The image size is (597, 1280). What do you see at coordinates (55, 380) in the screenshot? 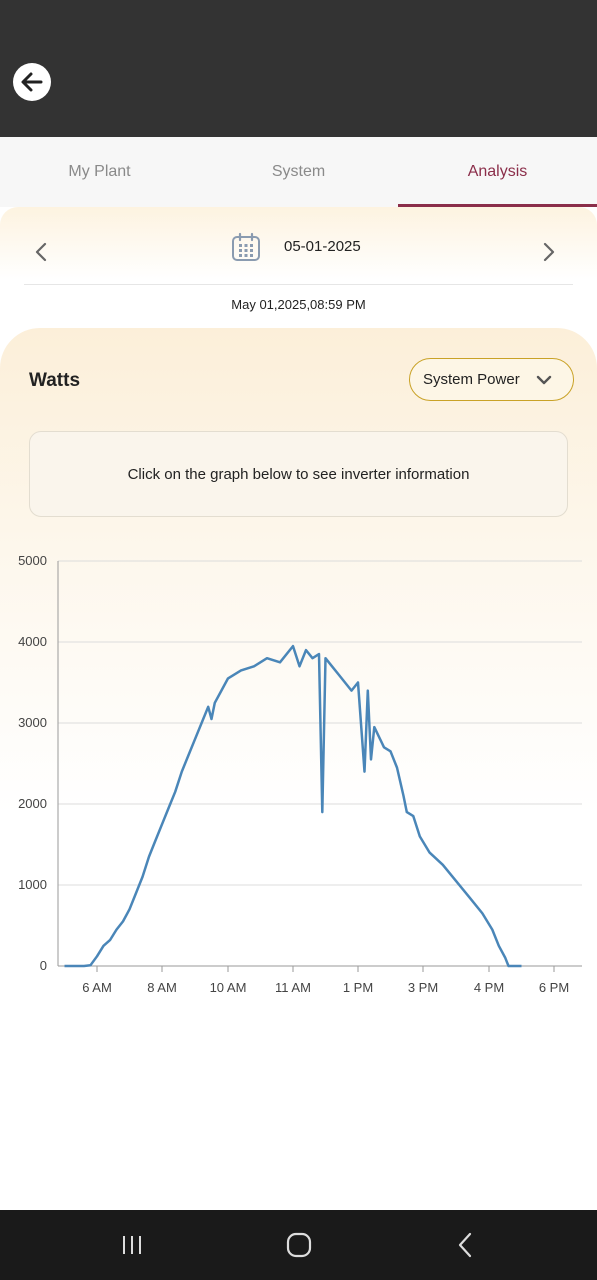
I see `unit-label: Watts` at bounding box center [55, 380].